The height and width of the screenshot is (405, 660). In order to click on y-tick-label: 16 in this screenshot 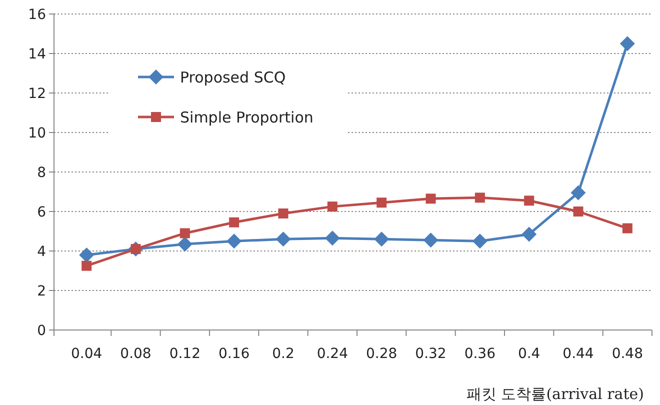, I will do `click(37, 14)`.